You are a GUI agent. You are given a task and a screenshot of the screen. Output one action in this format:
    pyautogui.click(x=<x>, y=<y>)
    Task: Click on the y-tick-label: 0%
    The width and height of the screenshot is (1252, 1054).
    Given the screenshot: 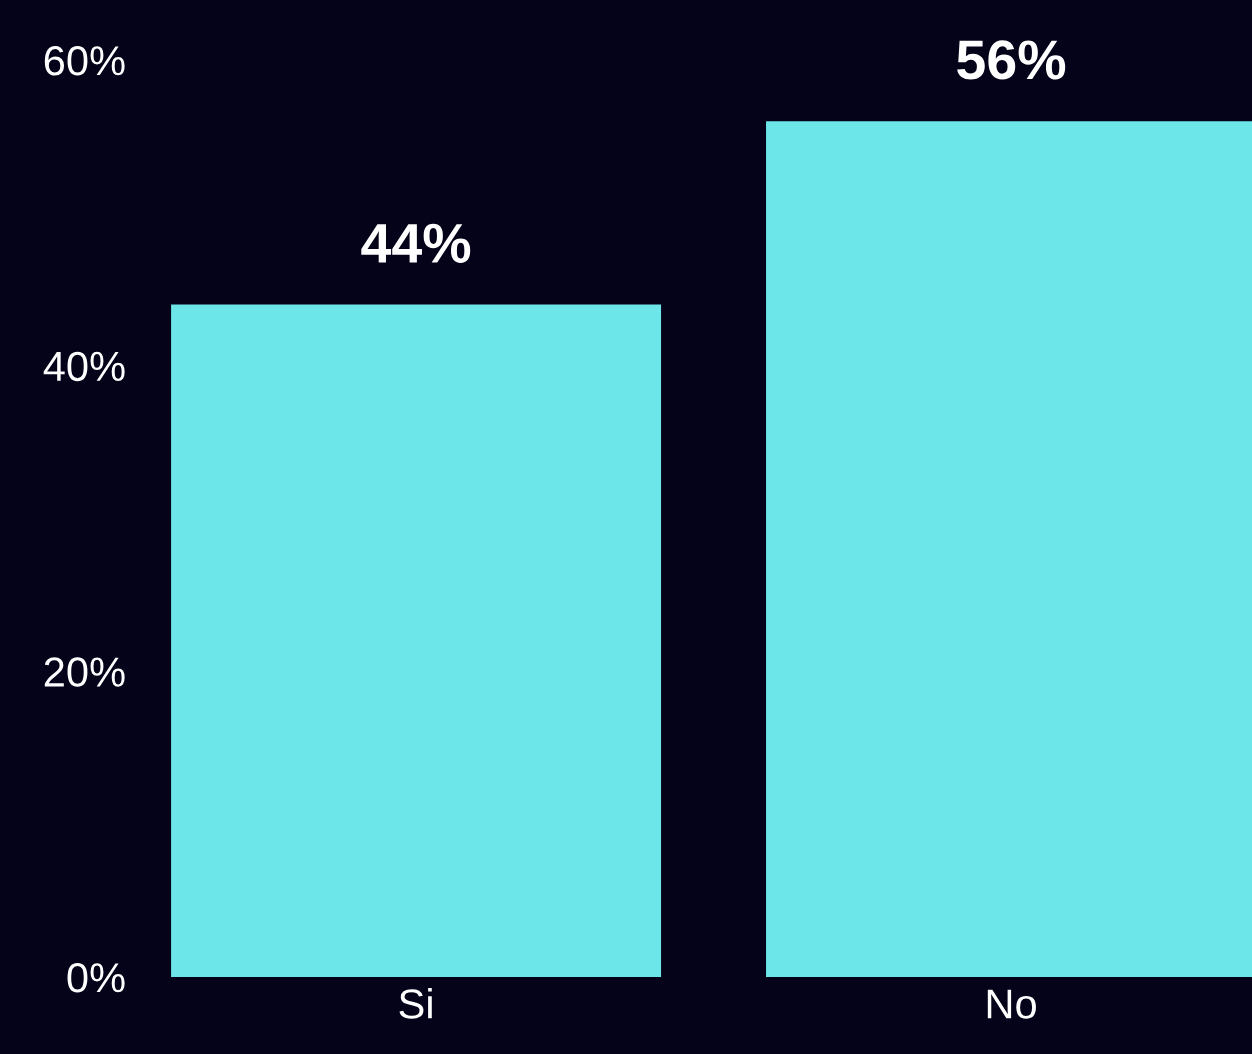 What is the action you would take?
    pyautogui.click(x=96, y=978)
    